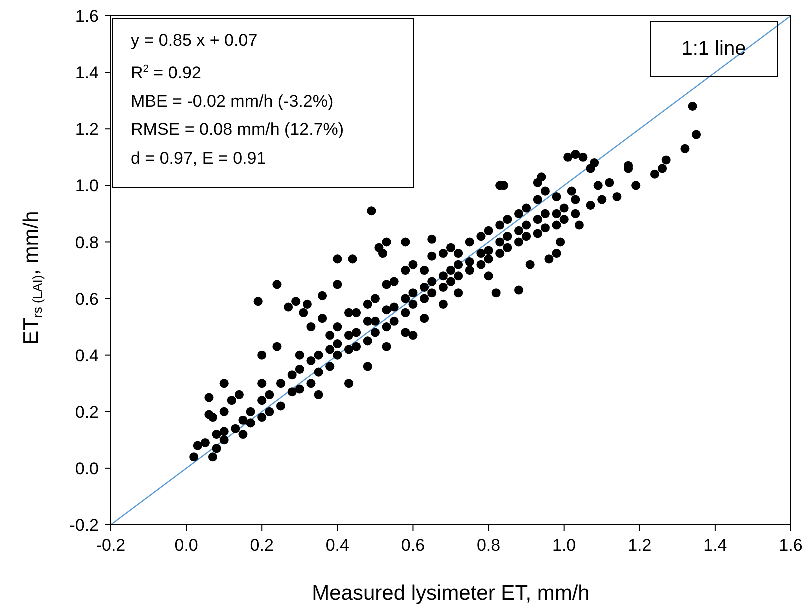 The height and width of the screenshot is (613, 806). Describe the element at coordinates (237, 130) in the screenshot. I see `annotation: RMSE = 0.08 mm/h (12.7%)` at that location.